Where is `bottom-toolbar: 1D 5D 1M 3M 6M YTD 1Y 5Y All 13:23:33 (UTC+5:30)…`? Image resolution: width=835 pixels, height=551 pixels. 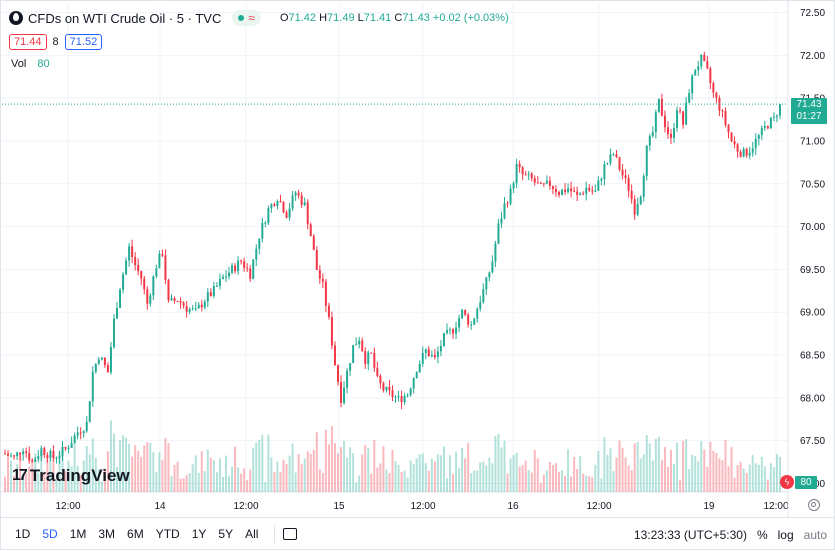 bottom-toolbar: 1D 5D 1M 3M 6M YTD 1Y 5Y All 13:23:33 (UTC+5:30)… is located at coordinates (417, 533).